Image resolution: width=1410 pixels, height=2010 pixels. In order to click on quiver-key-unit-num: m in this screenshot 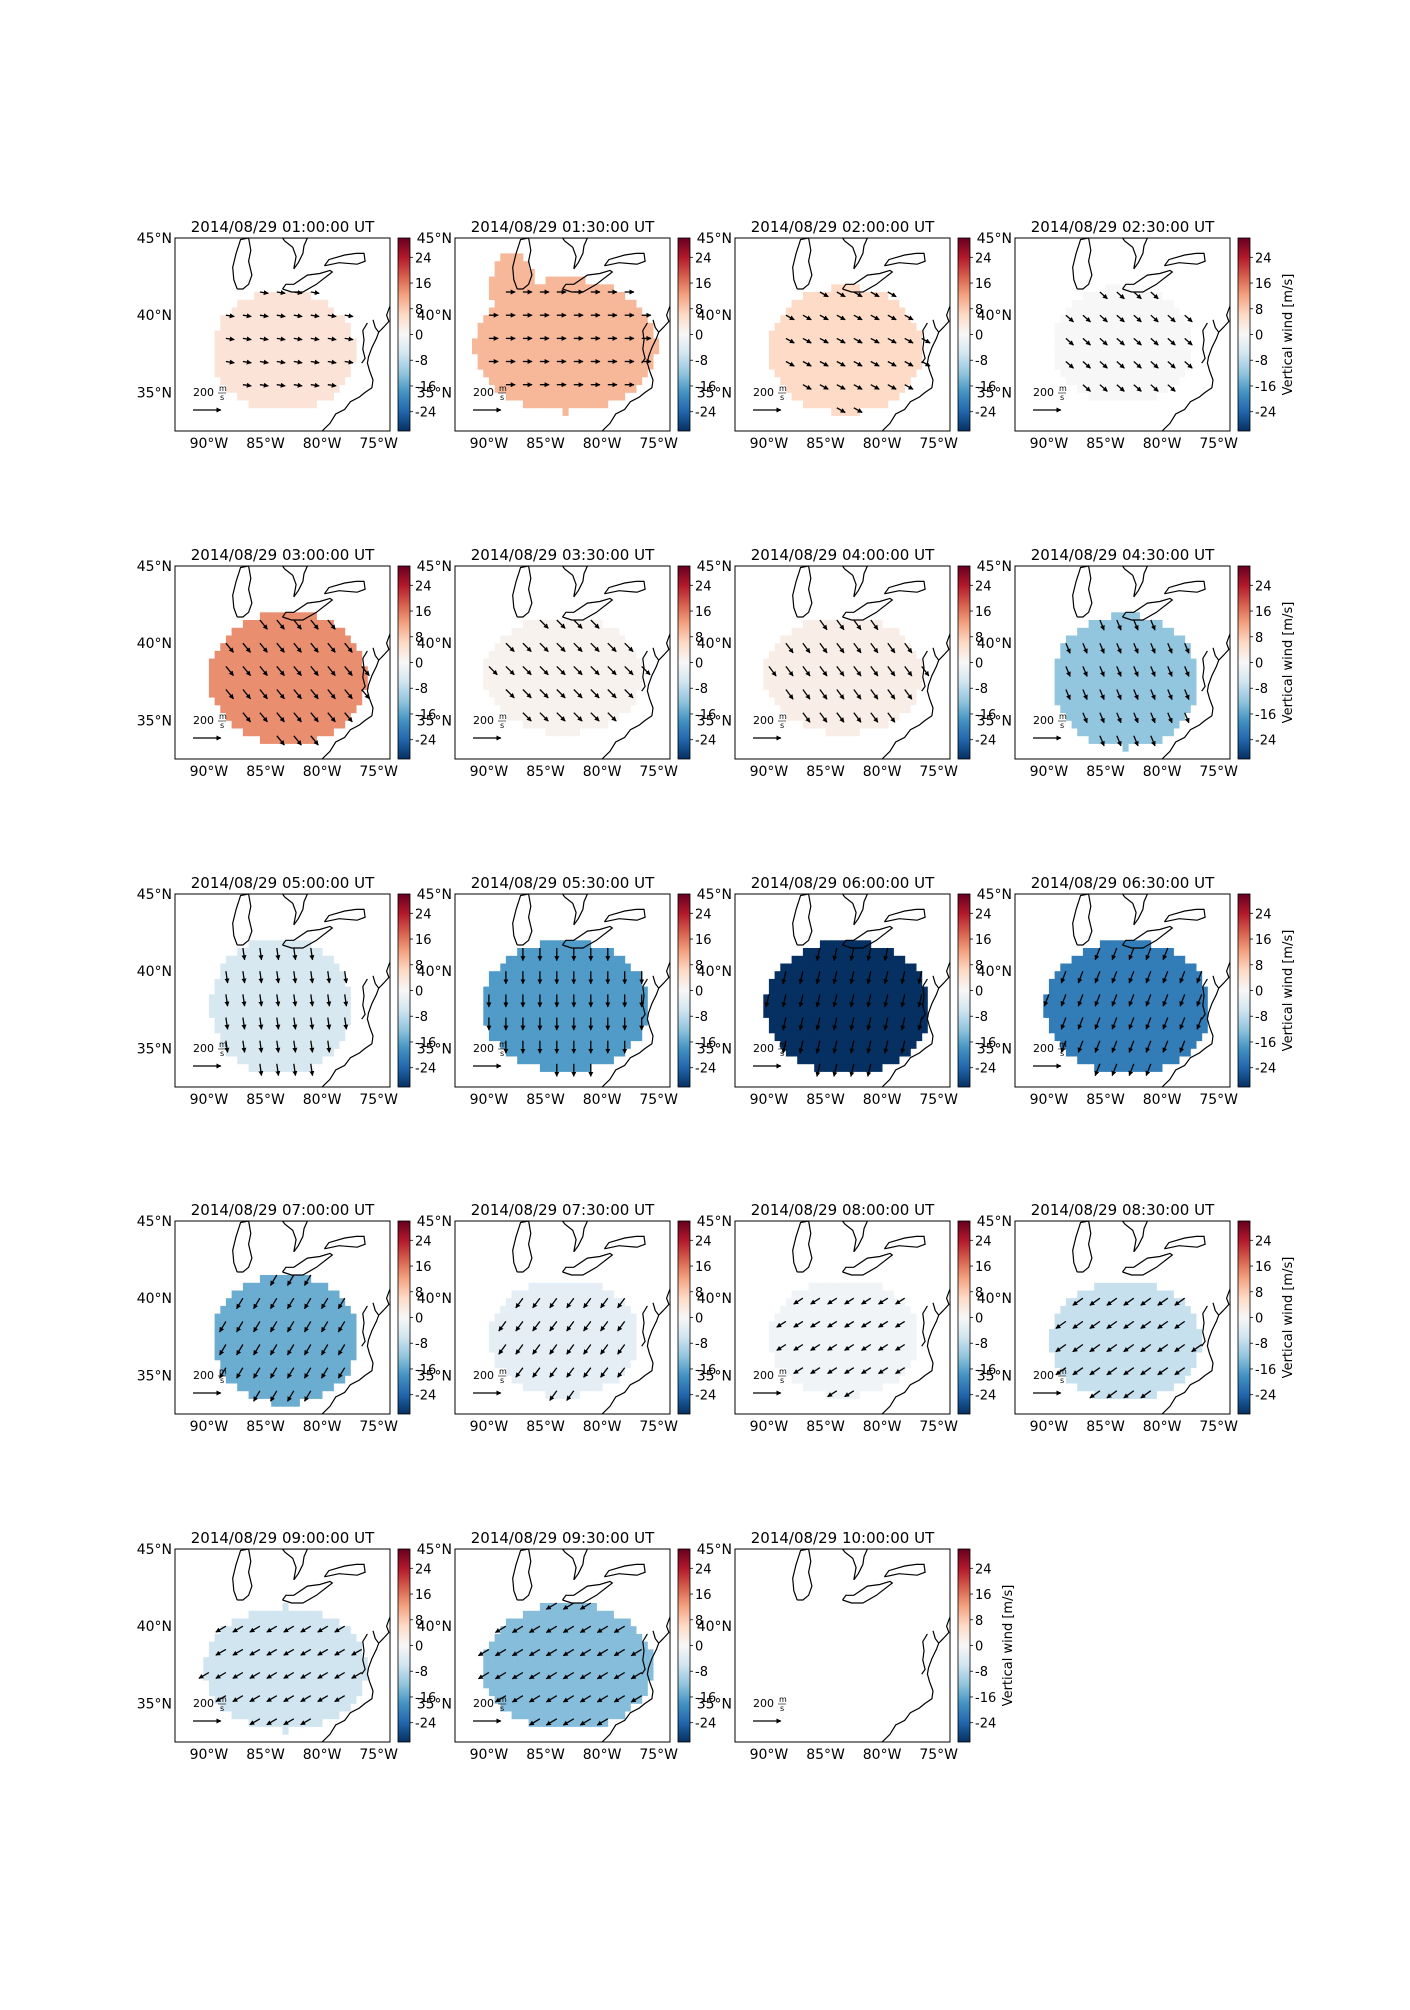, I will do `click(503, 1044)`.